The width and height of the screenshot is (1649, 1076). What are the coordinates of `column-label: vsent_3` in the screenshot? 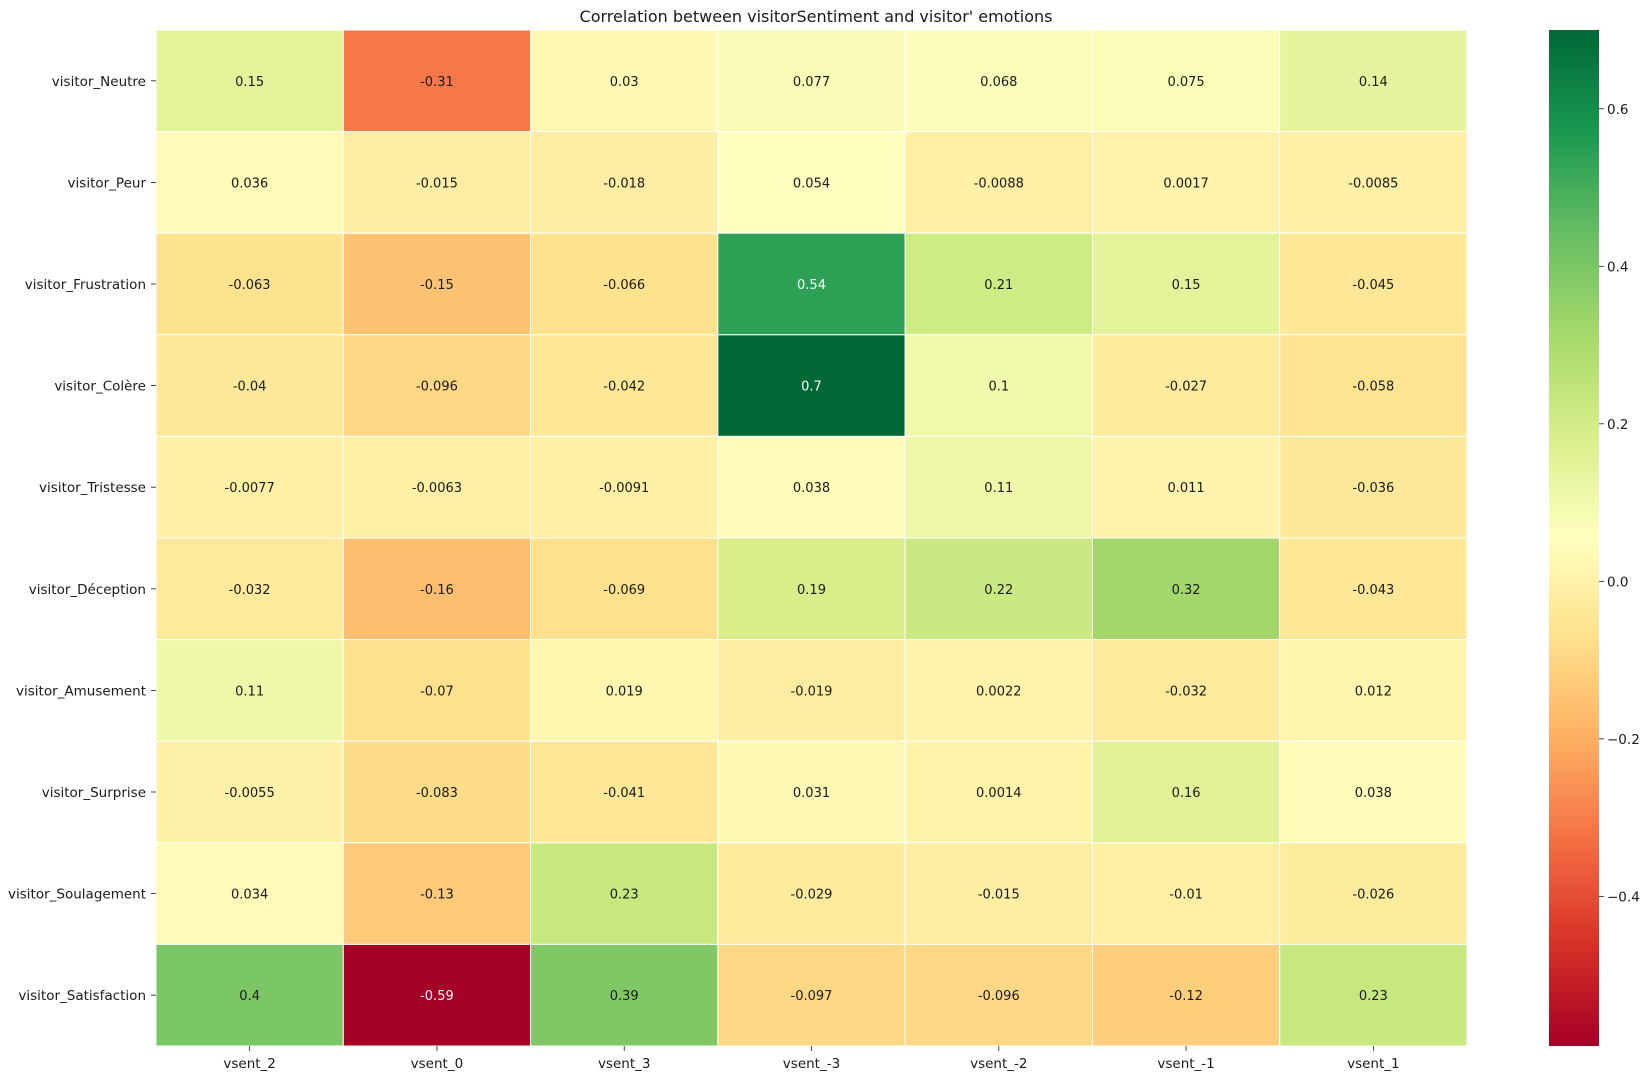 It's located at (624, 1064).